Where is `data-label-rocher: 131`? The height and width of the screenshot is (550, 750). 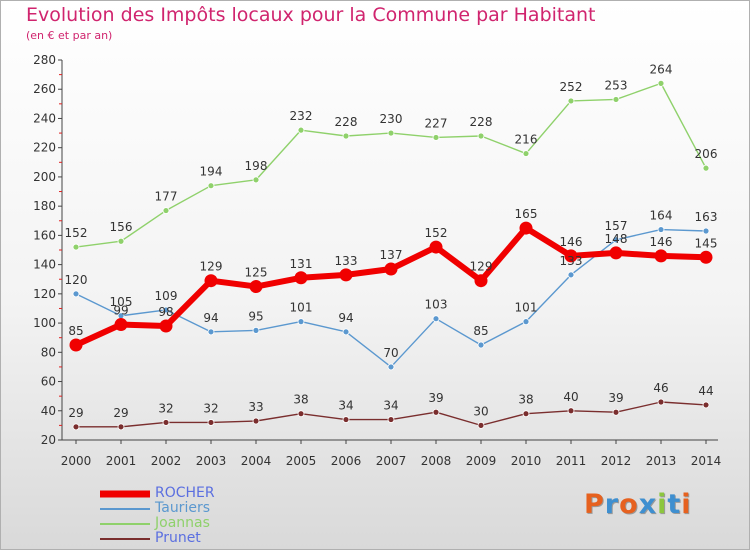
data-label-rocher: 131 is located at coordinates (301, 264).